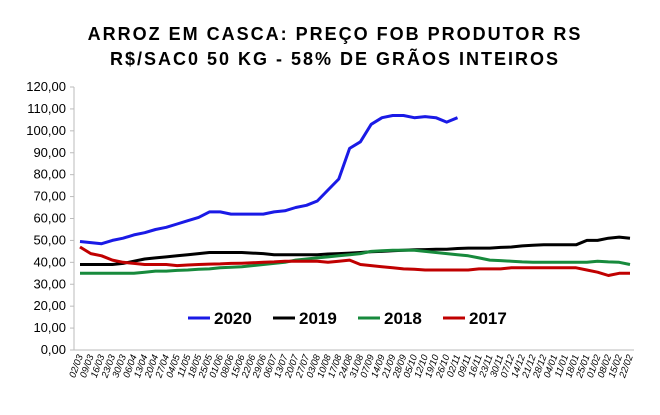 This screenshot has height=415, width=660. Describe the element at coordinates (46, 130) in the screenshot. I see `y-tick-label: 100,00` at that location.